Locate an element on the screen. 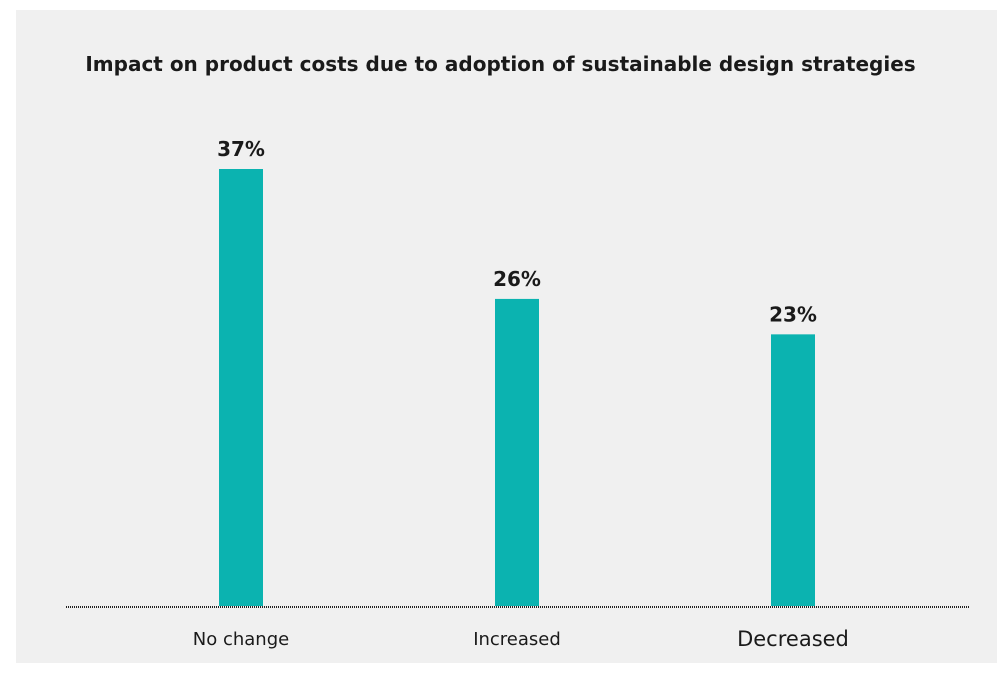  category-label-decreased: Decreased is located at coordinates (793, 639).